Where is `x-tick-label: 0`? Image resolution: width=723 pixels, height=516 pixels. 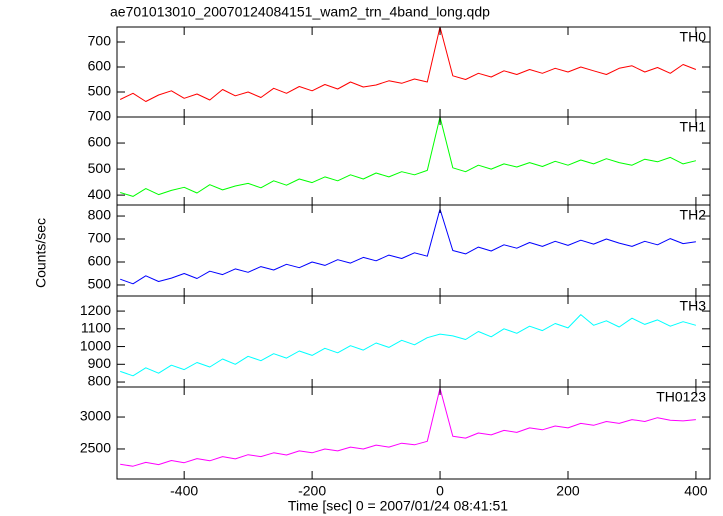 x-tick-label: 0 is located at coordinates (440, 491).